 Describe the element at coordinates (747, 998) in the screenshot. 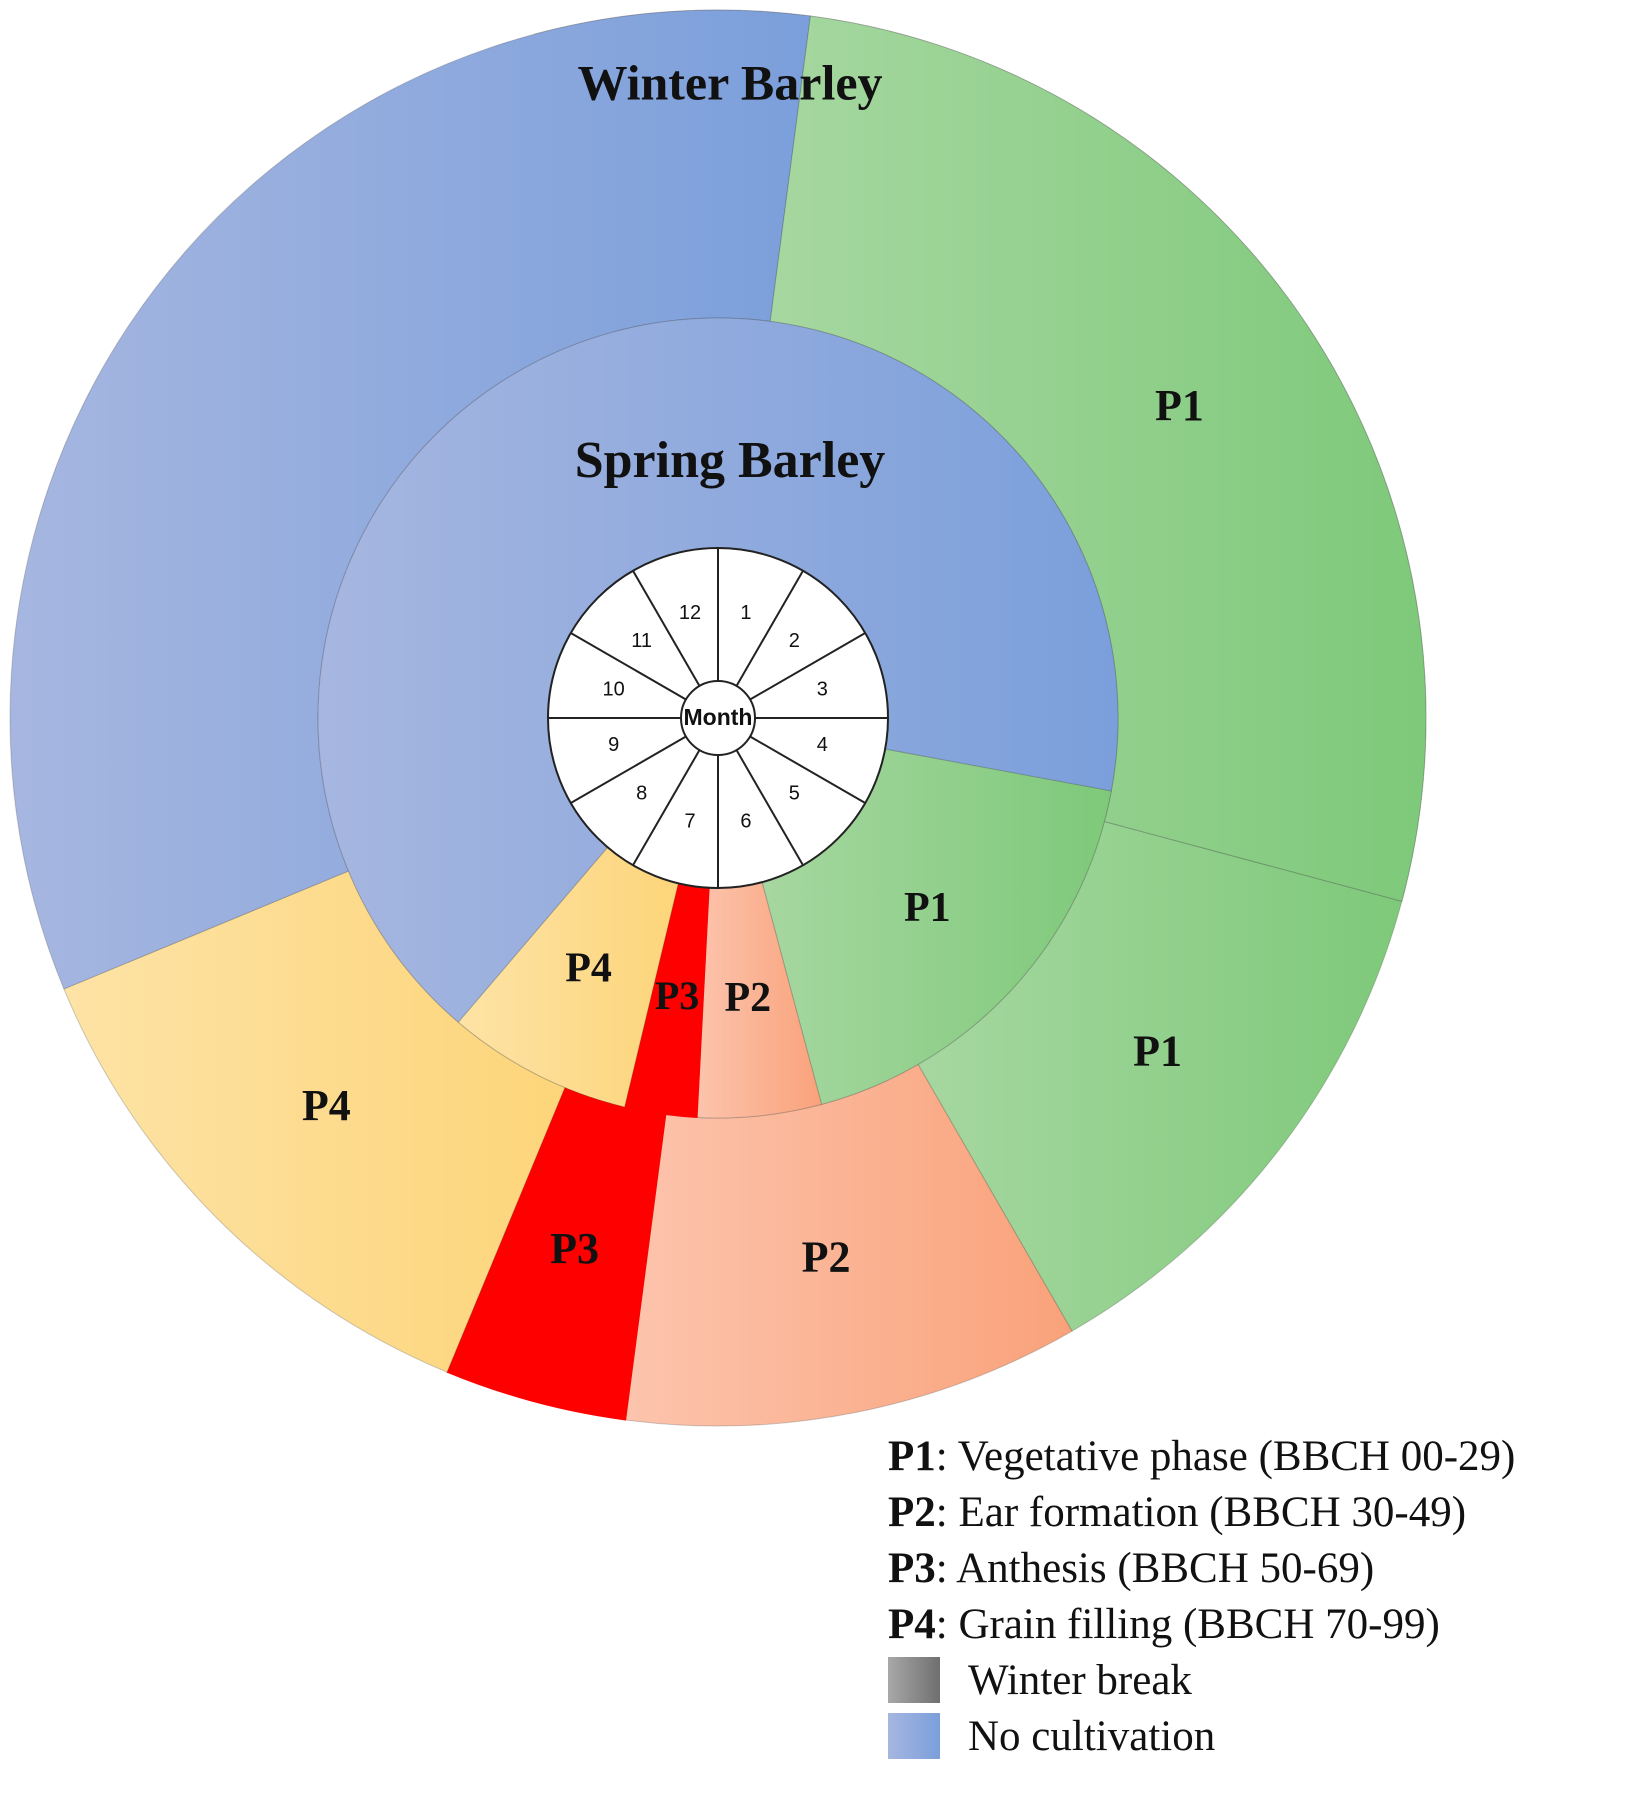

I see `spring-barley-label-p2: P2` at that location.